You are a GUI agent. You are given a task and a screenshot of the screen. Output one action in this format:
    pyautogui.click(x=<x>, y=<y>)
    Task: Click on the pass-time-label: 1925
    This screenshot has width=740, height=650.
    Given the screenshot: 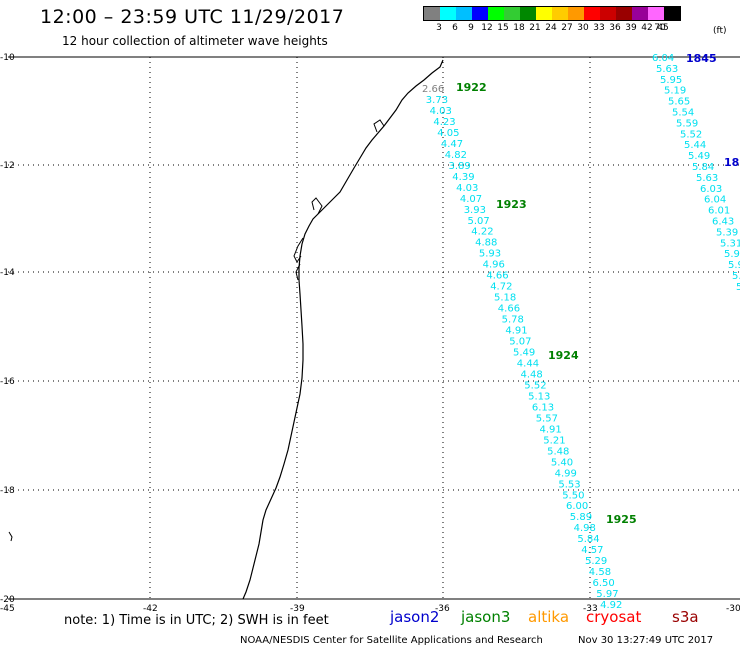 What is the action you would take?
    pyautogui.click(x=621, y=519)
    